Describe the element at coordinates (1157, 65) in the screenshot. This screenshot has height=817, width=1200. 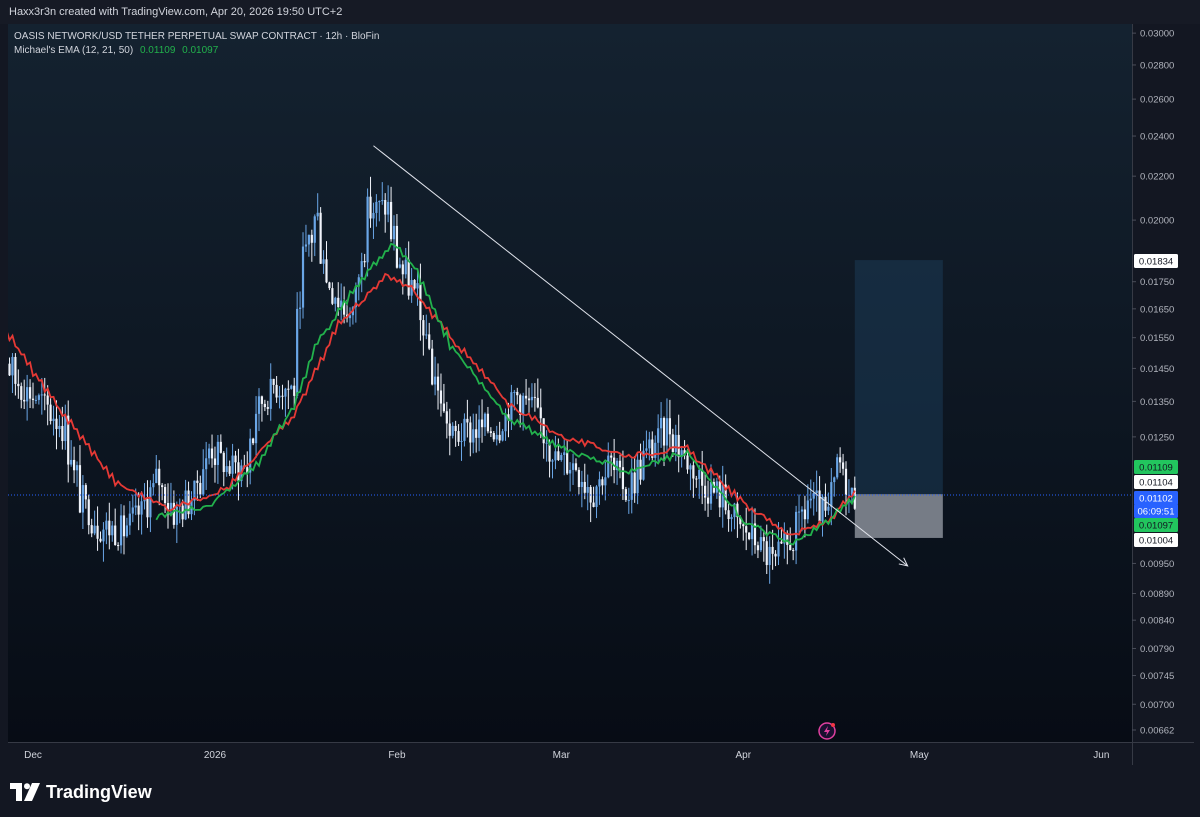
I see `y-tick-label: 0.02800` at that location.